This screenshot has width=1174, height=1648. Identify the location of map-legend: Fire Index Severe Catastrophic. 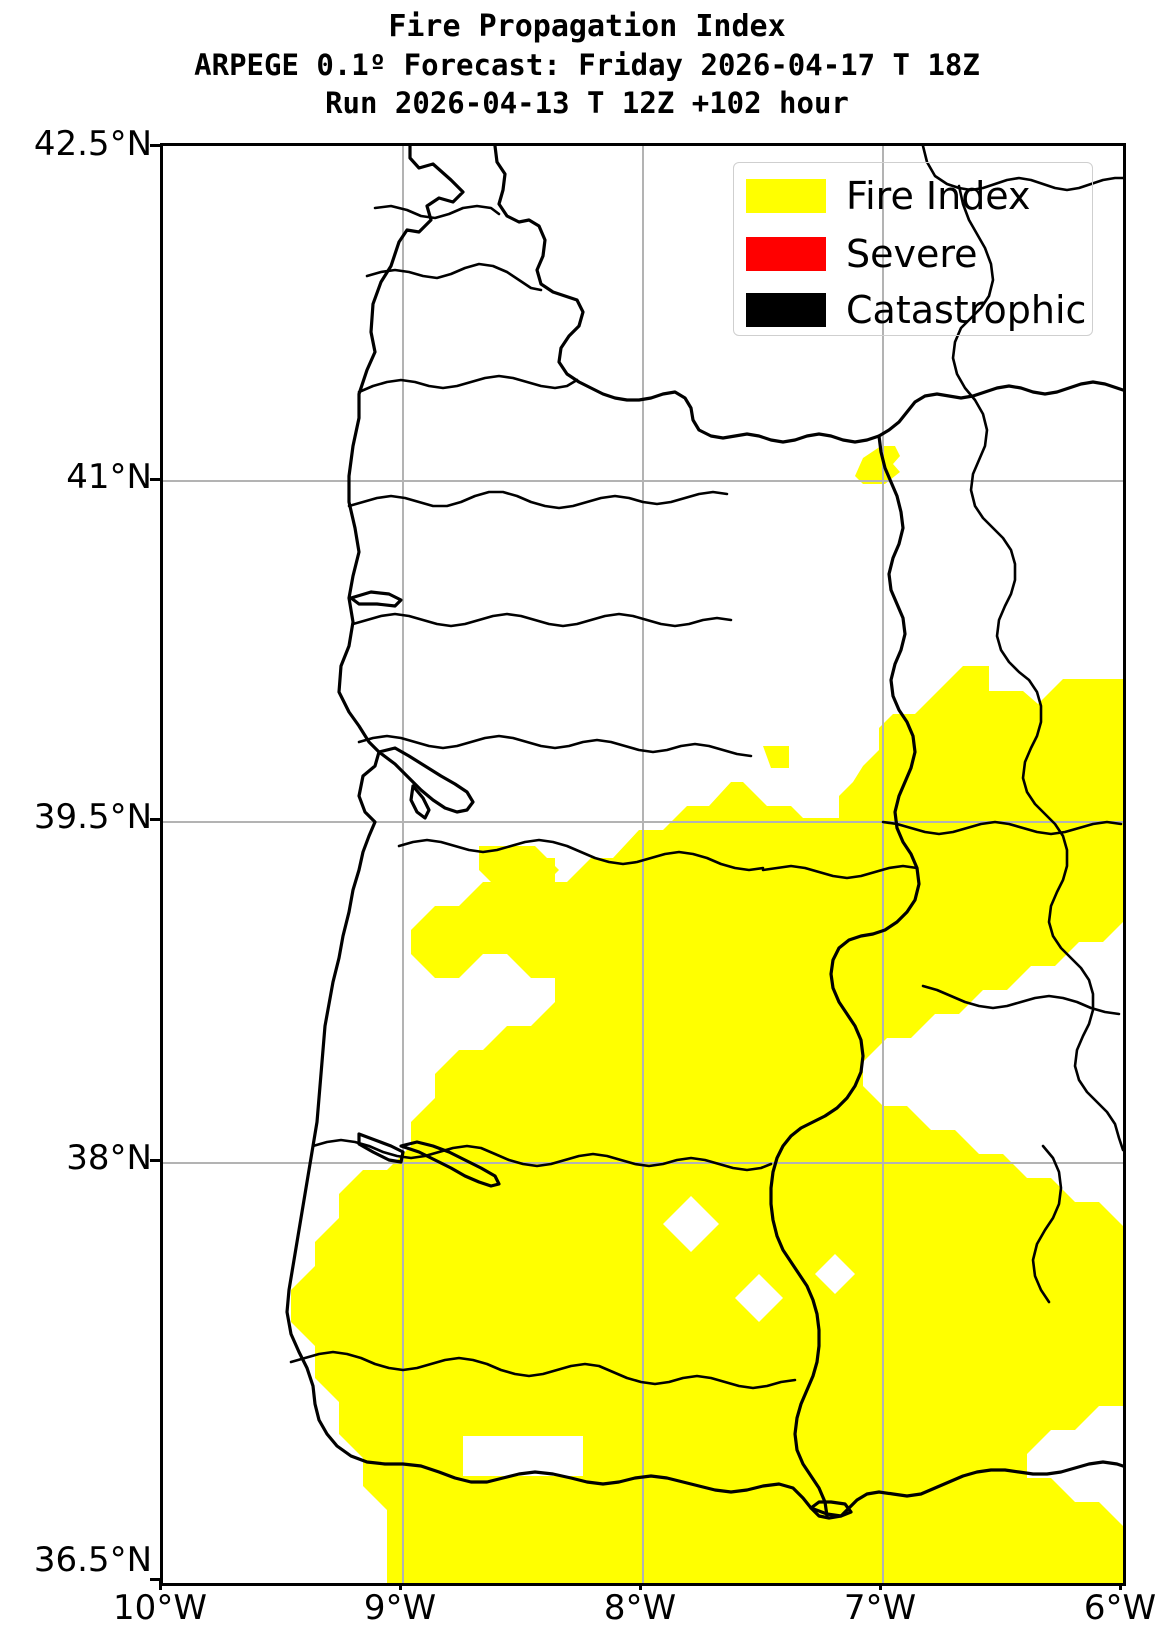
(913, 249).